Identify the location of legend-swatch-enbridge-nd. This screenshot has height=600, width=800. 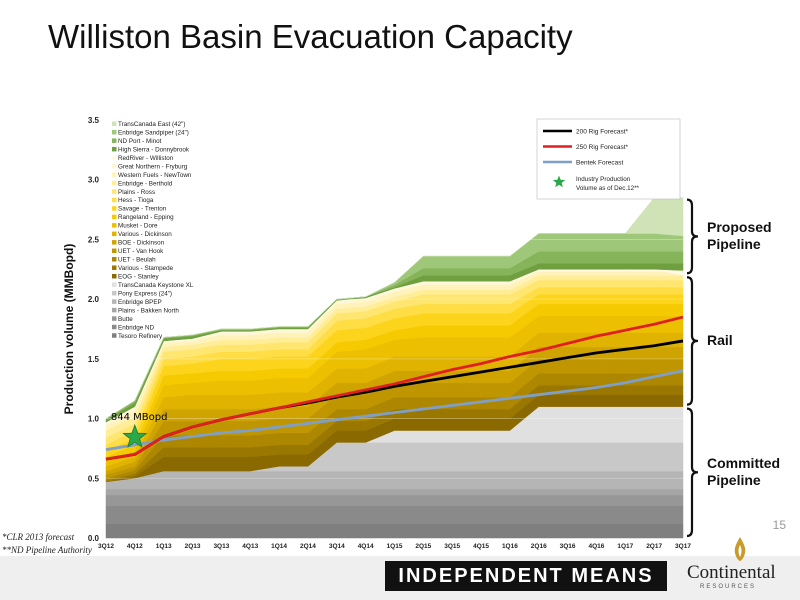
(114, 327).